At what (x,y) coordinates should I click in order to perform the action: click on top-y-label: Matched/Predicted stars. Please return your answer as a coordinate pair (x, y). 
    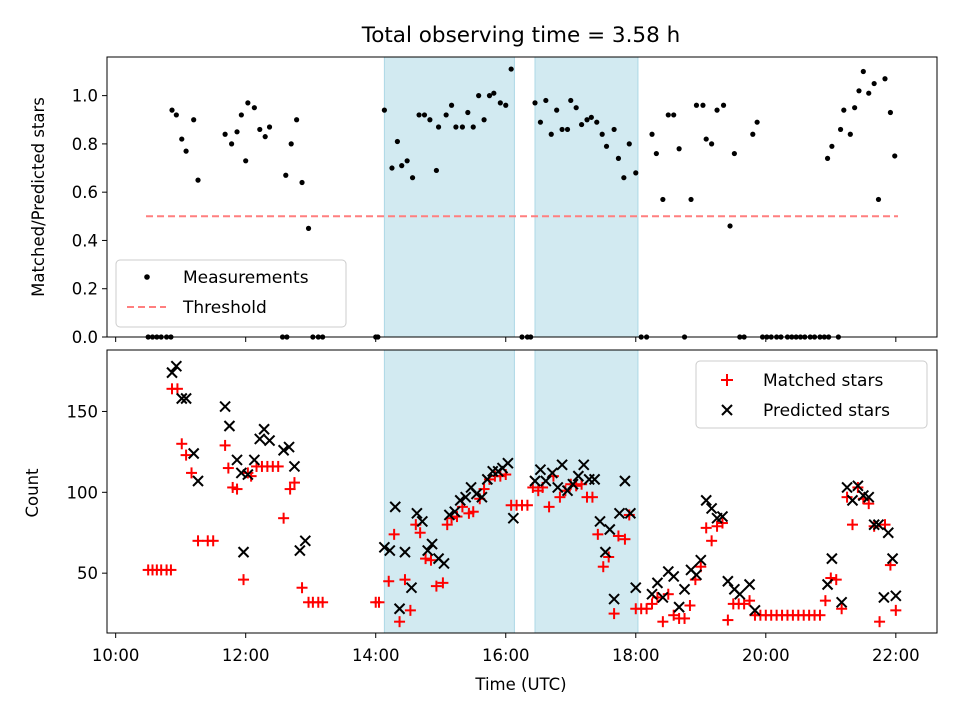
    Looking at the image, I should click on (38, 197).